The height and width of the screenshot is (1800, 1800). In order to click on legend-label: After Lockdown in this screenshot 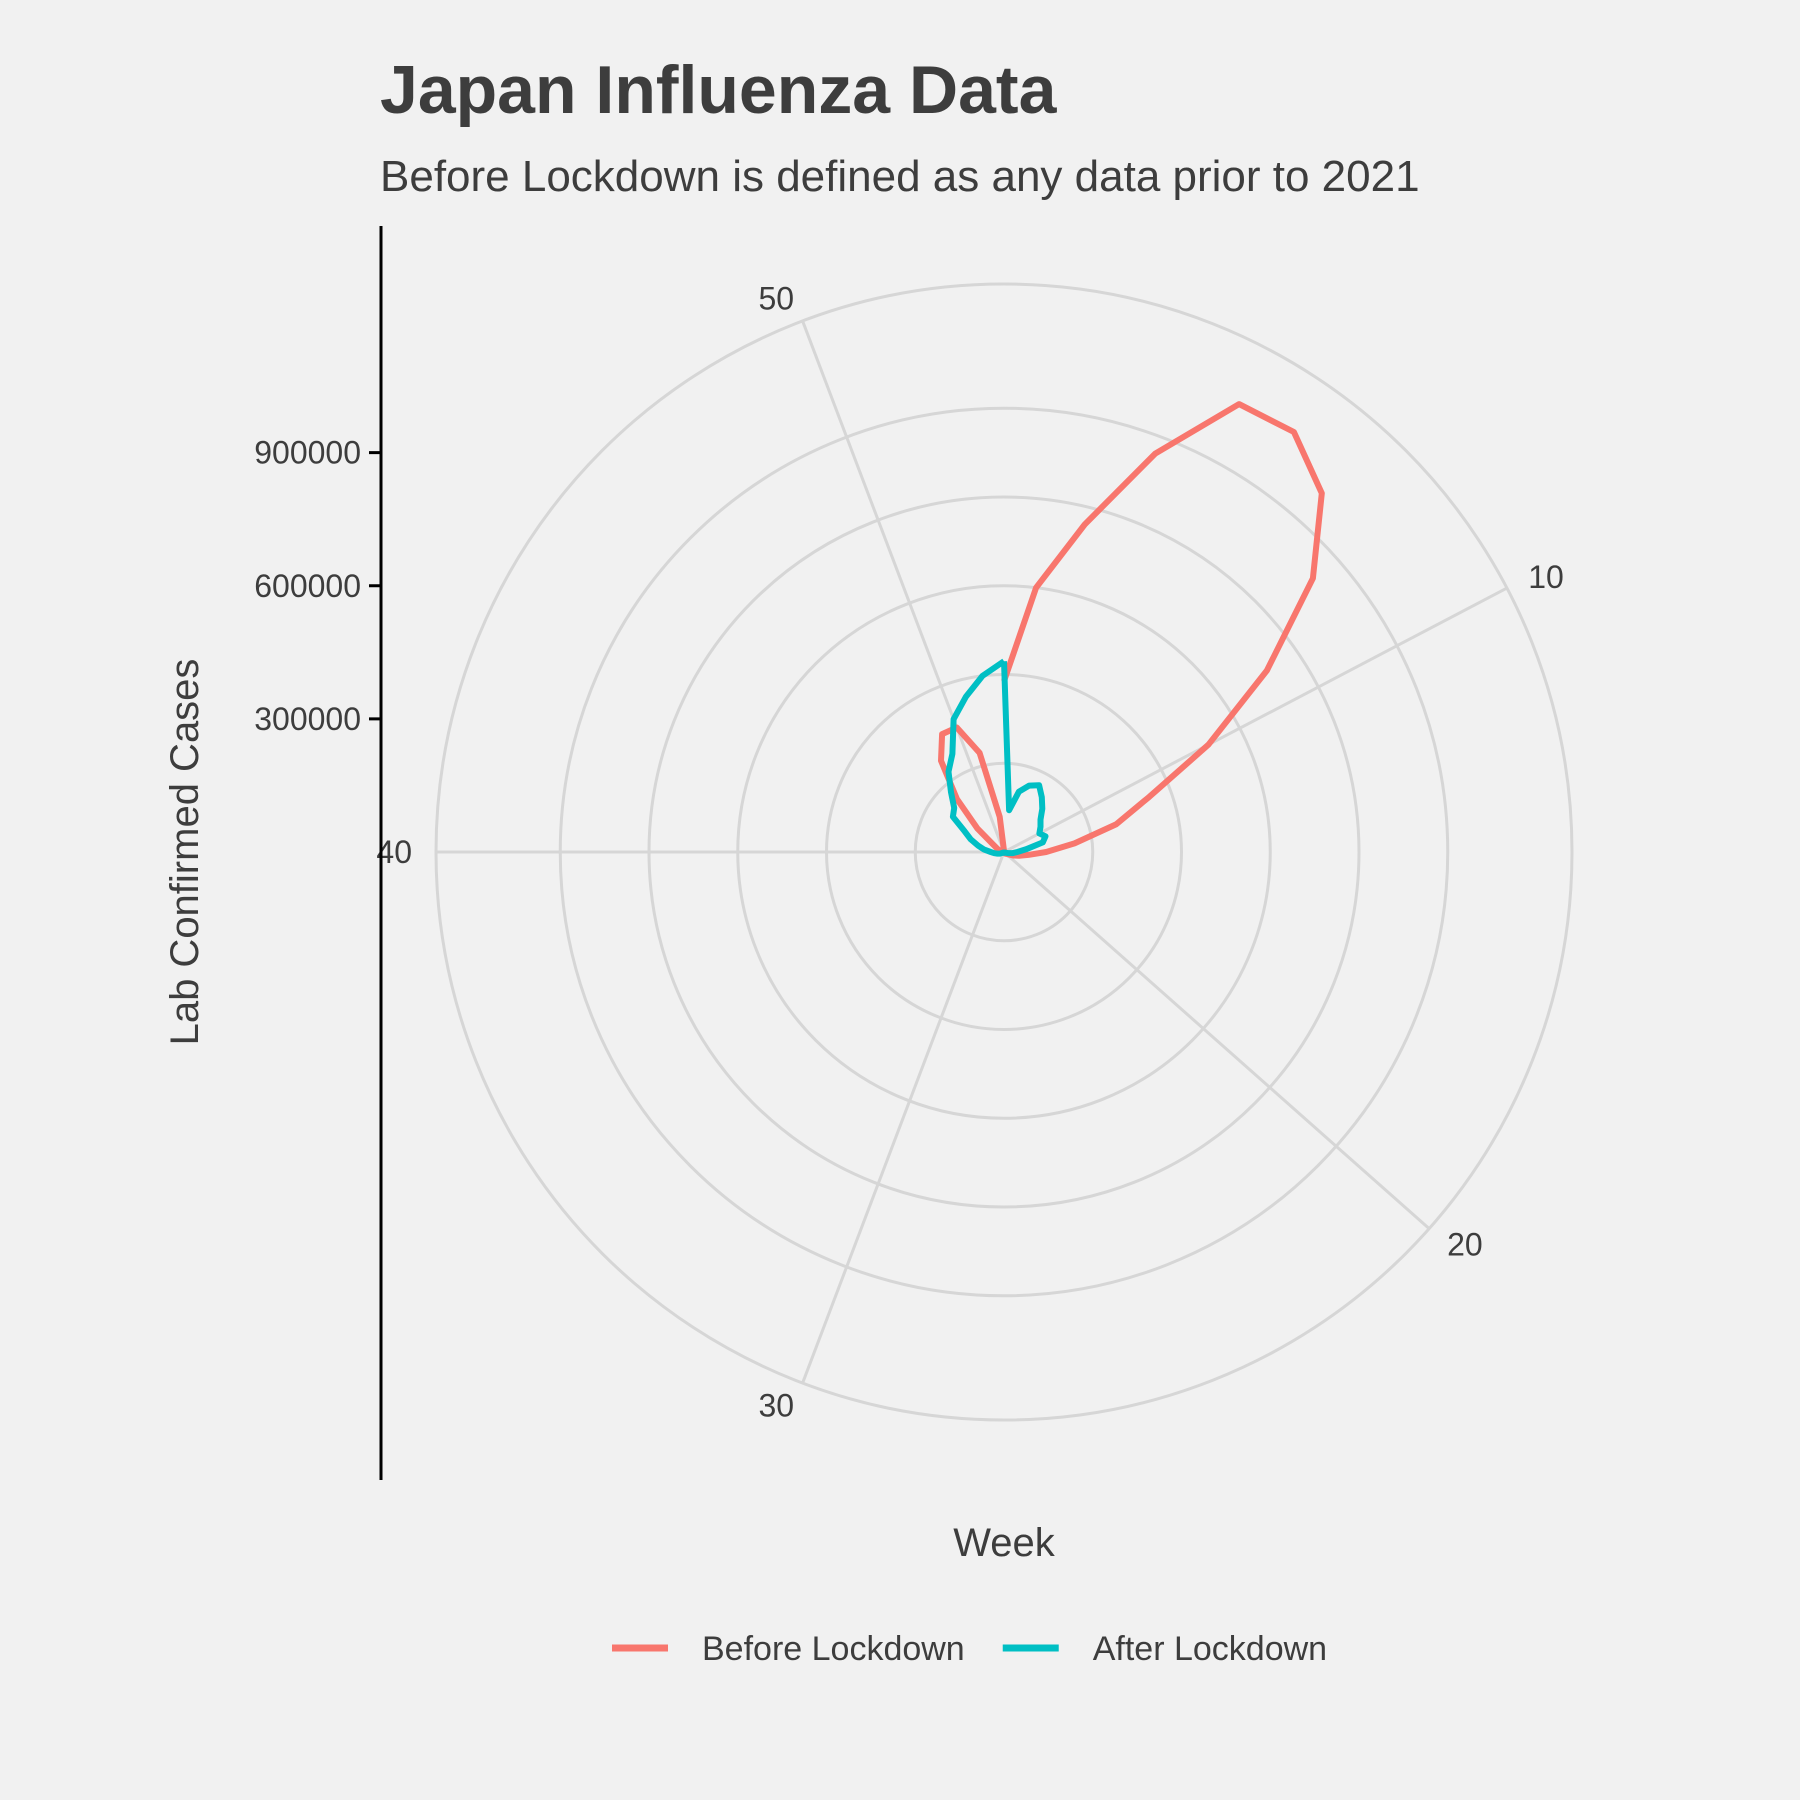, I will do `click(1210, 1649)`.